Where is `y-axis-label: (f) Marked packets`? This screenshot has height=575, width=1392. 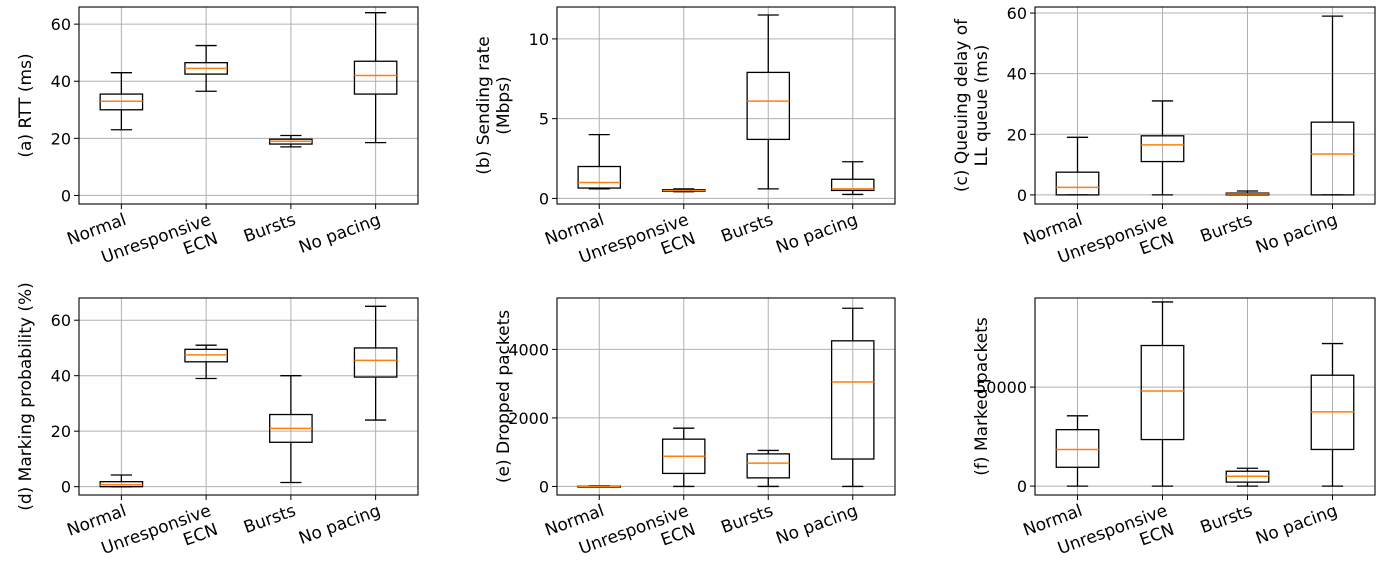 y-axis-label: (f) Marked packets is located at coordinates (982, 396).